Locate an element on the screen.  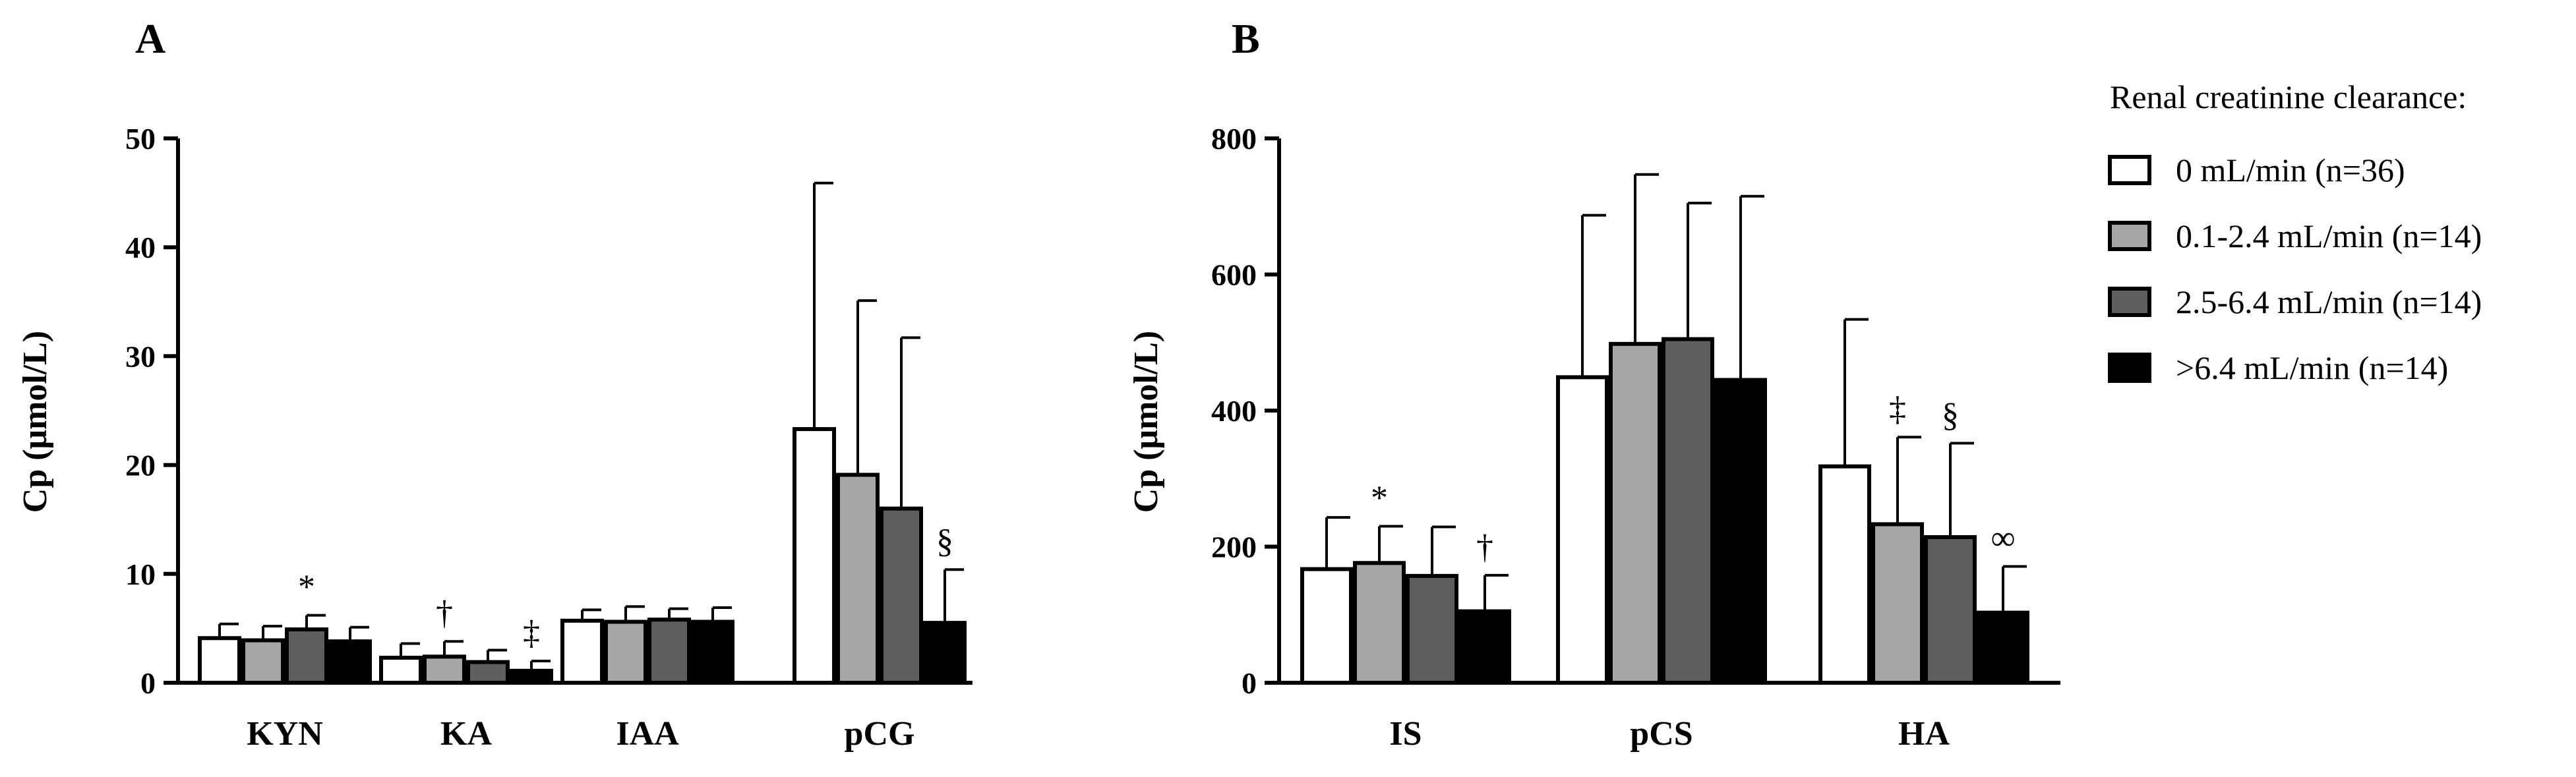
panel-b-category-label: HA is located at coordinates (1924, 734).